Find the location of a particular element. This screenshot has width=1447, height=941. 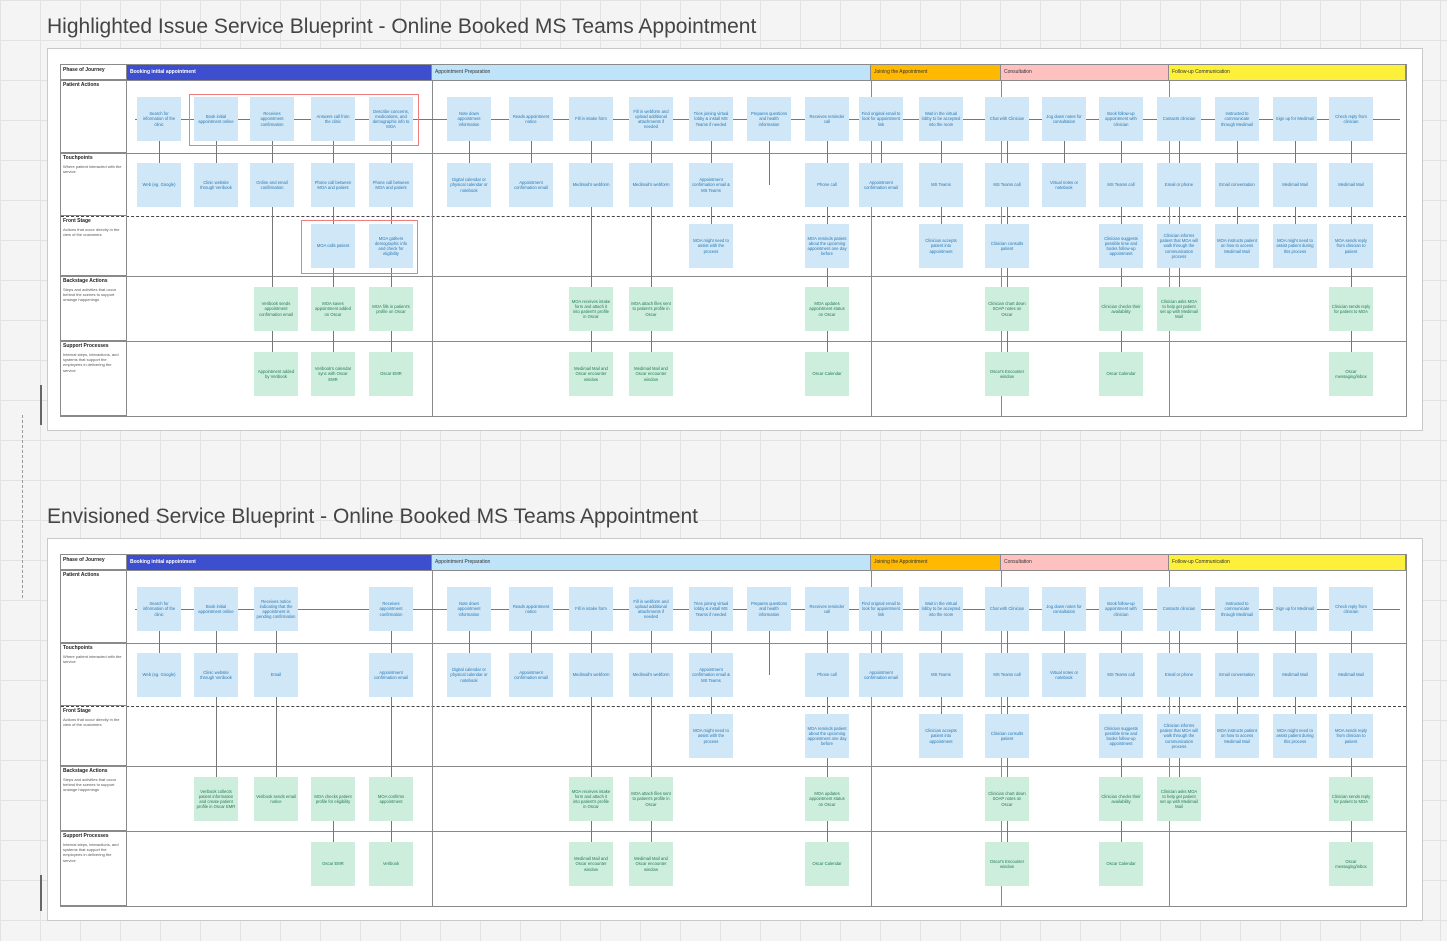

phase-header: Follow-up Communication is located at coordinates (1287, 562).